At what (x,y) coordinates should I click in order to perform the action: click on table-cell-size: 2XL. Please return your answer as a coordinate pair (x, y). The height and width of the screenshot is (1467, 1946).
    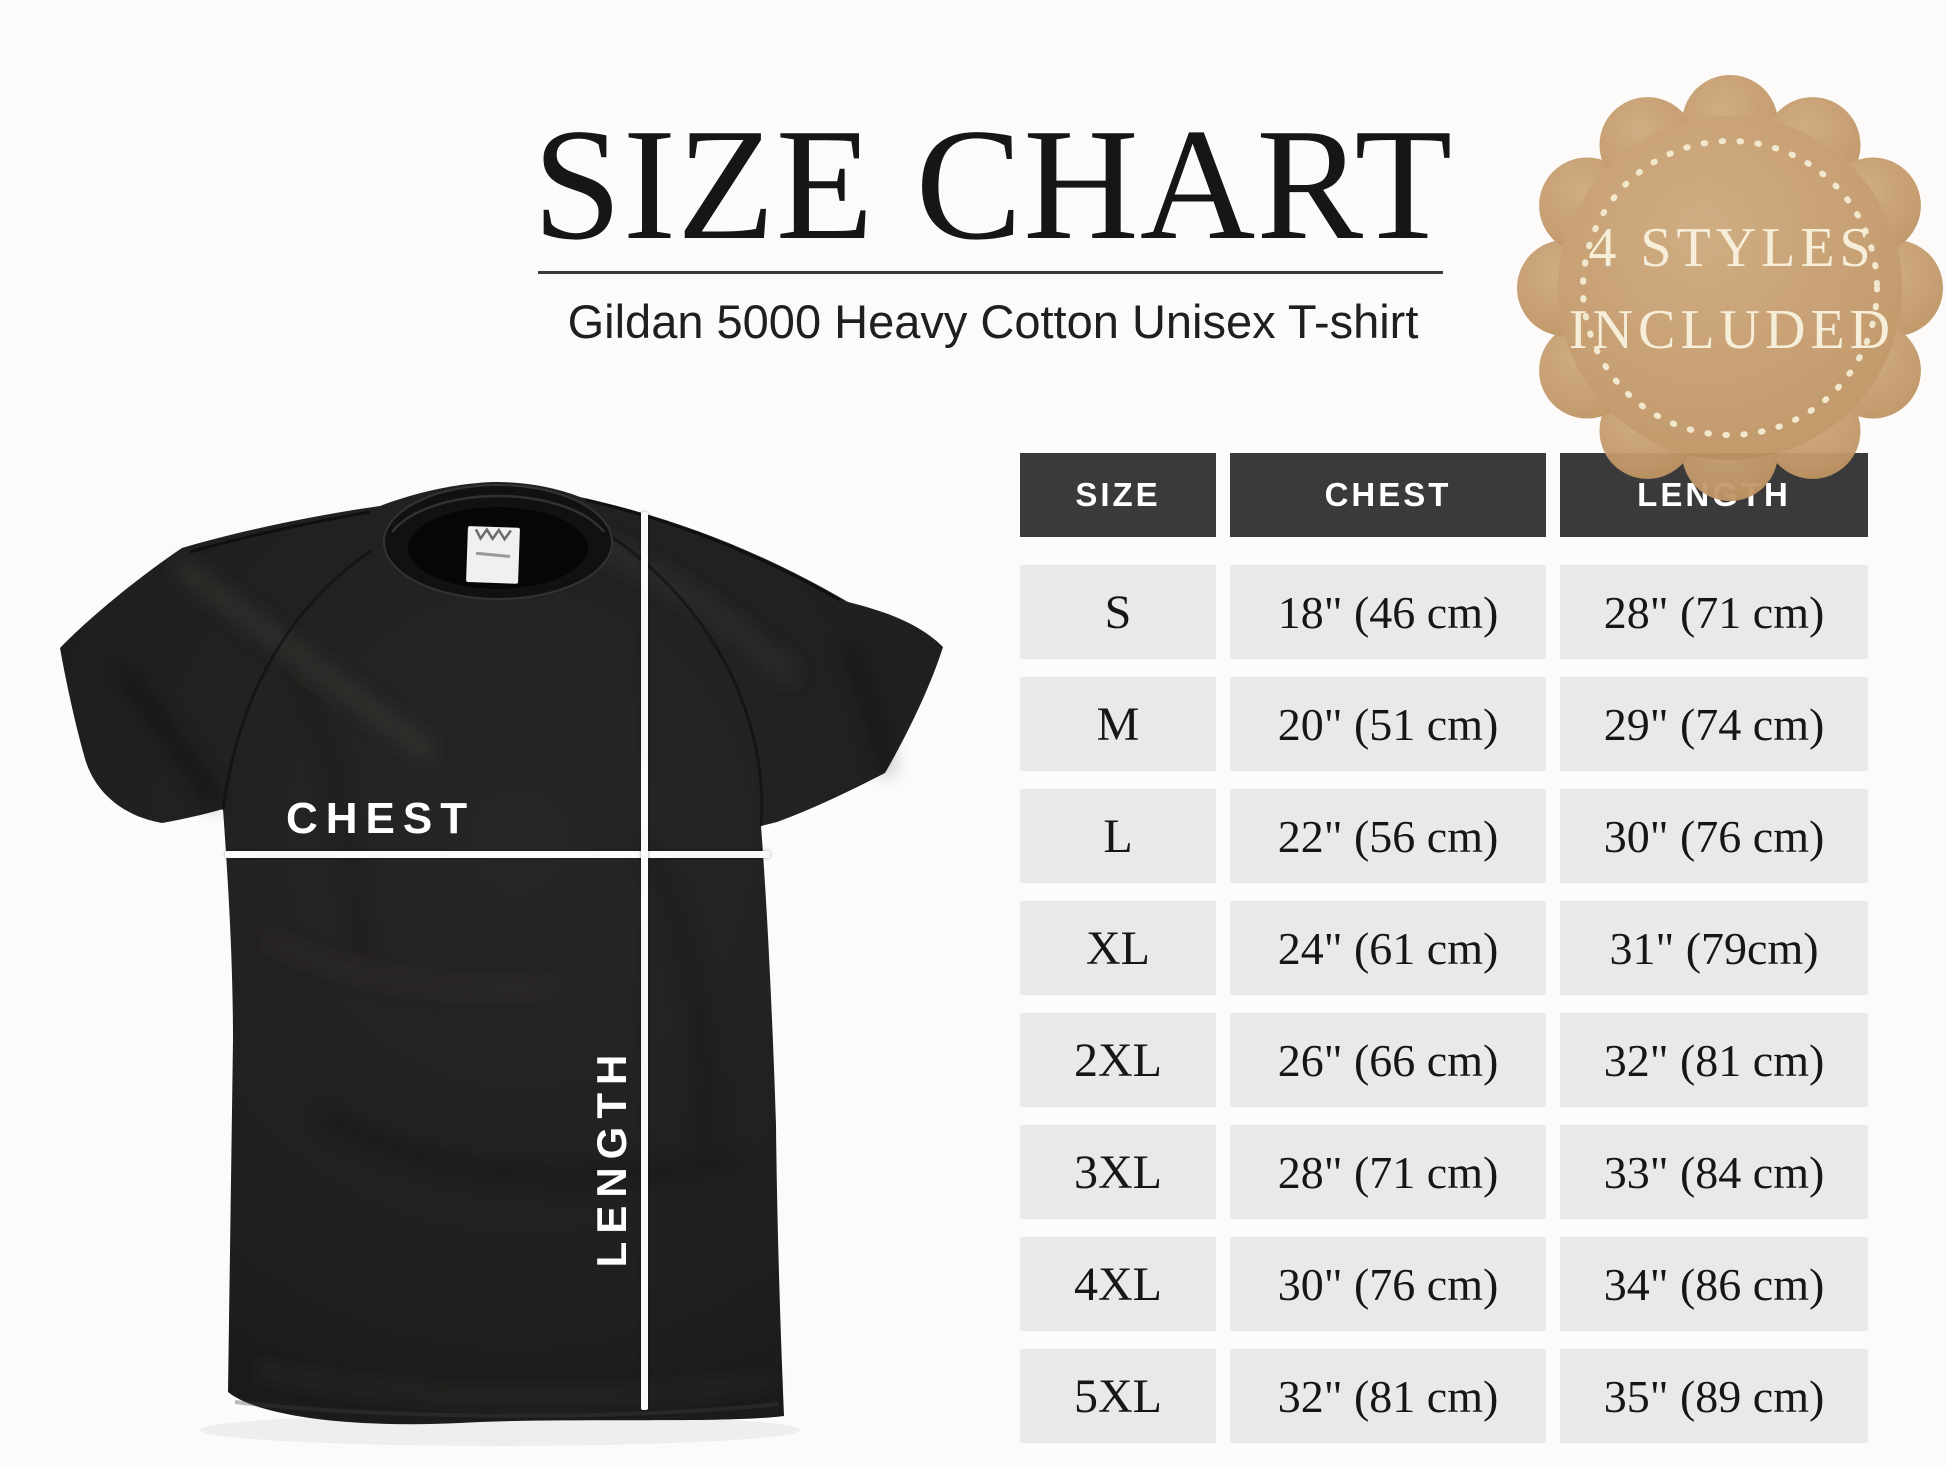
    Looking at the image, I should click on (1118, 1060).